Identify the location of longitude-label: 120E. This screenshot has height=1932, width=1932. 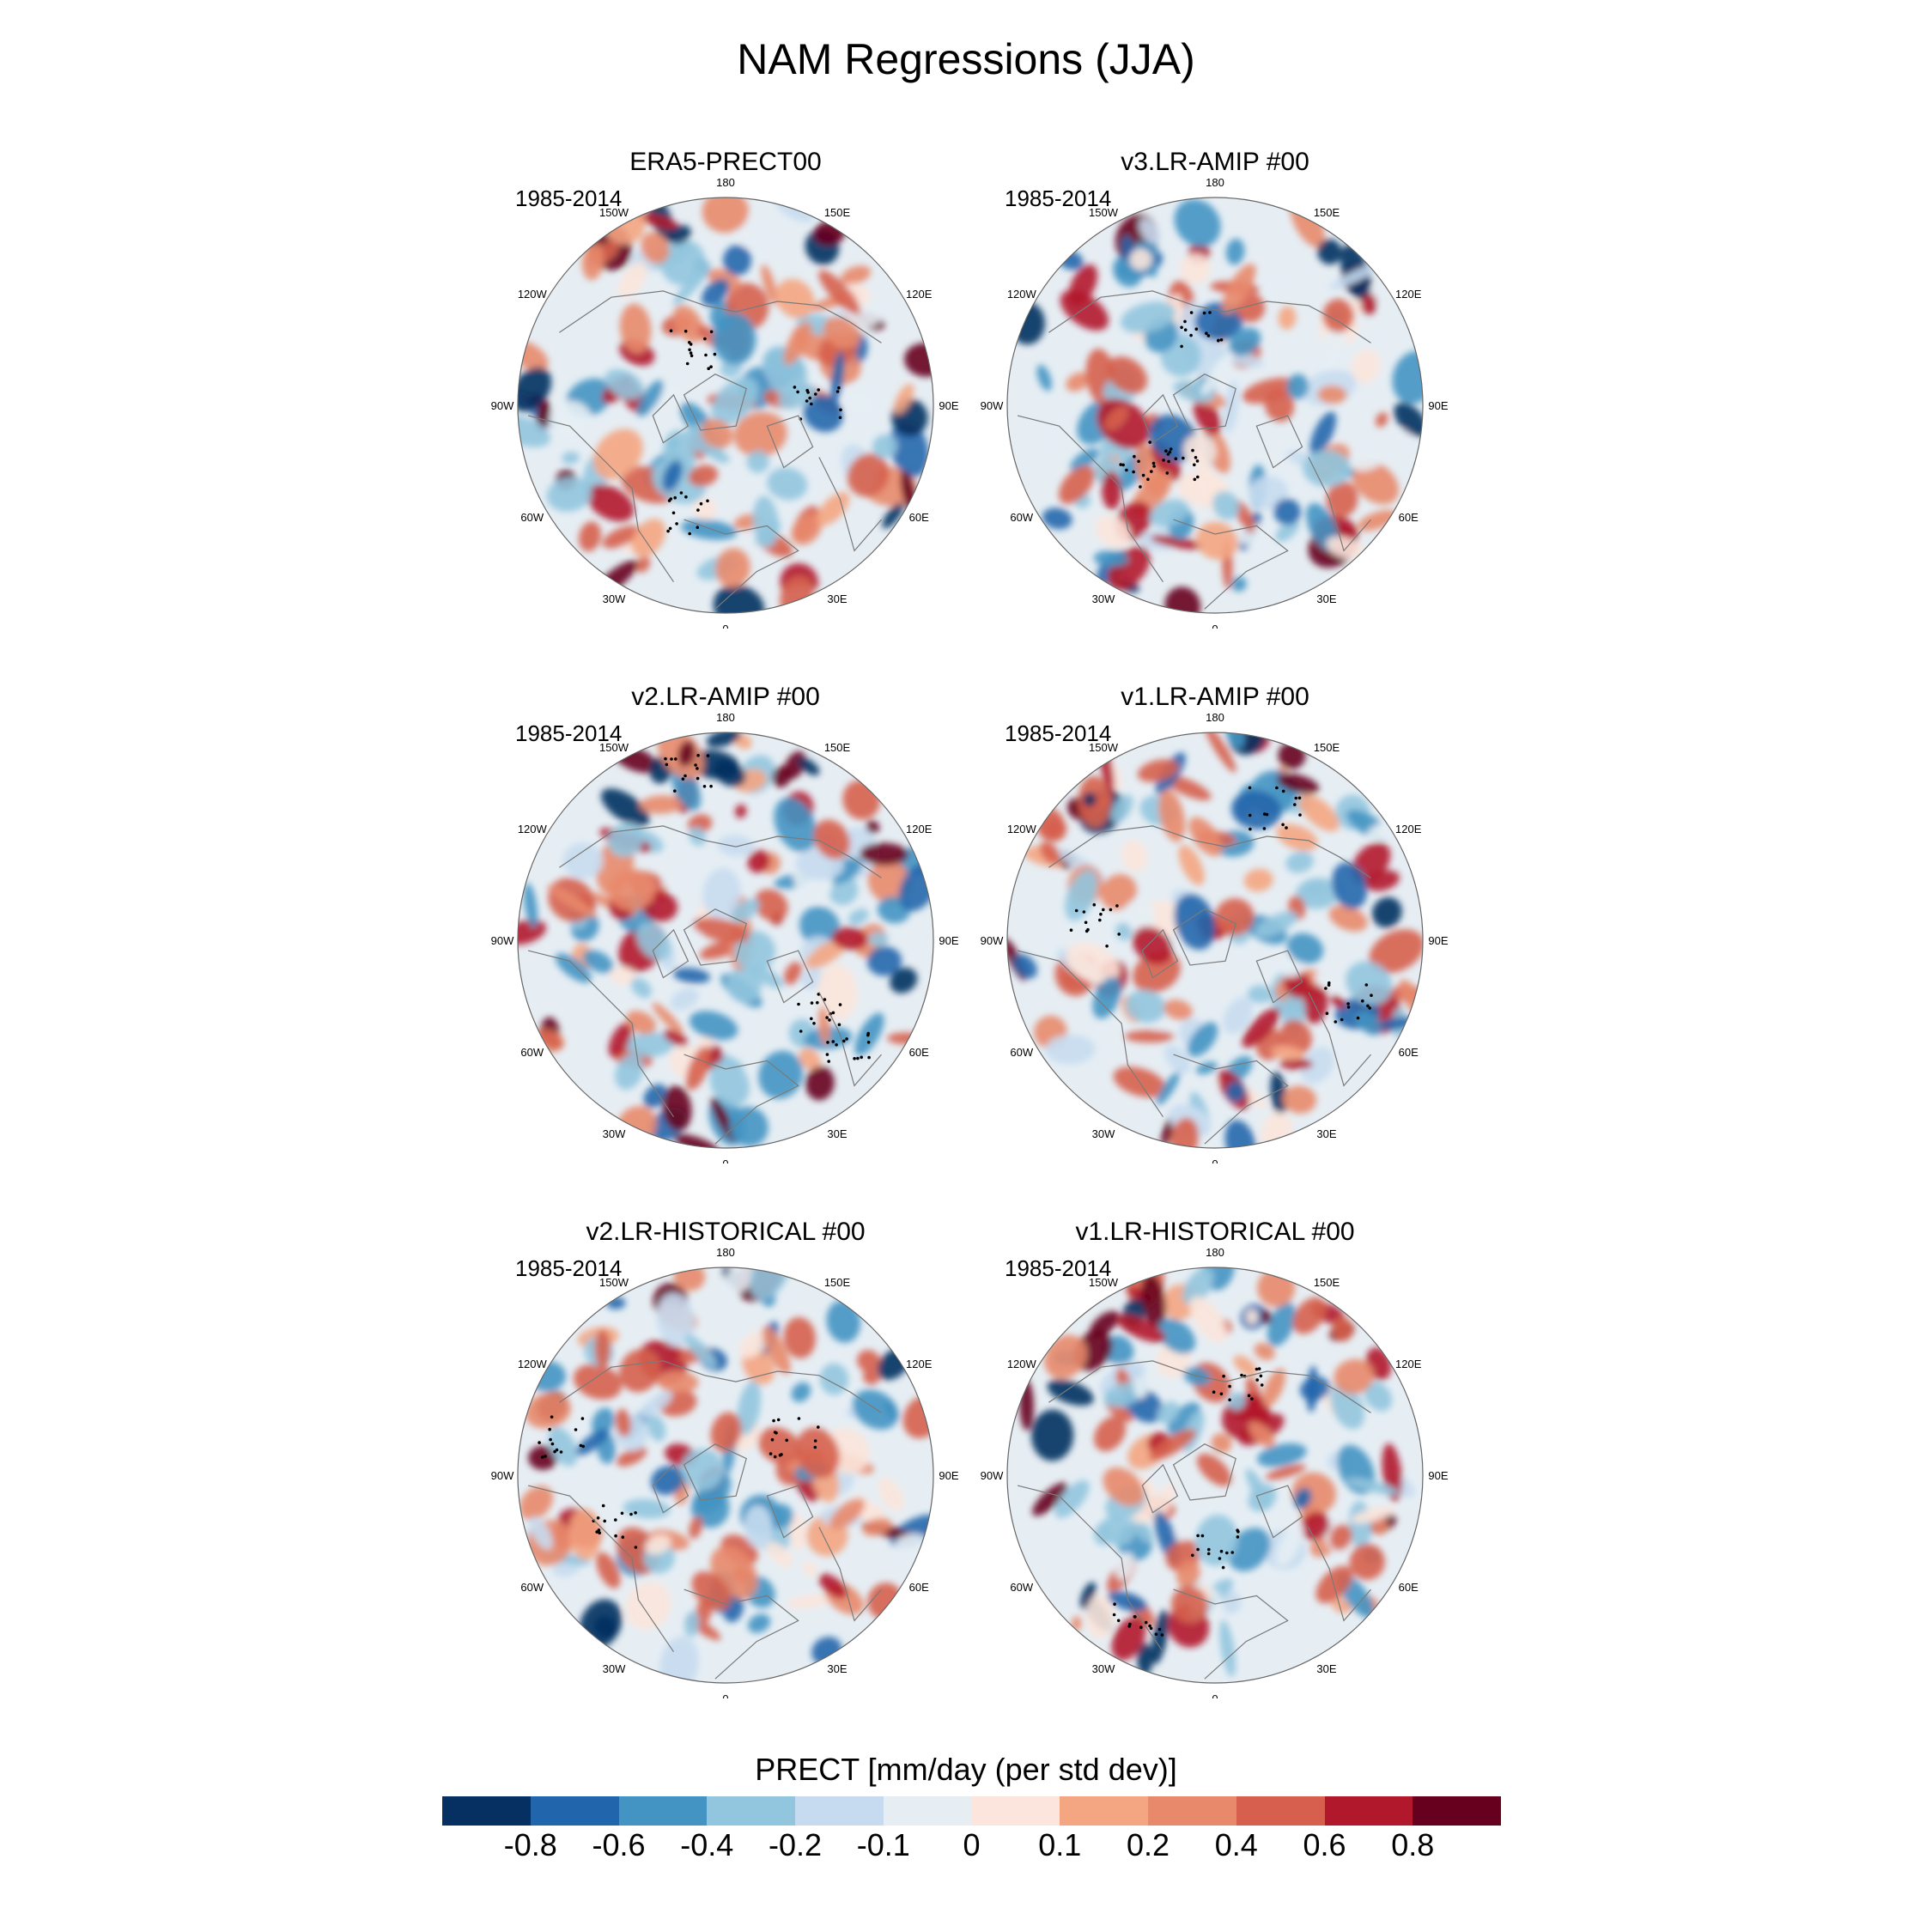
(1408, 294).